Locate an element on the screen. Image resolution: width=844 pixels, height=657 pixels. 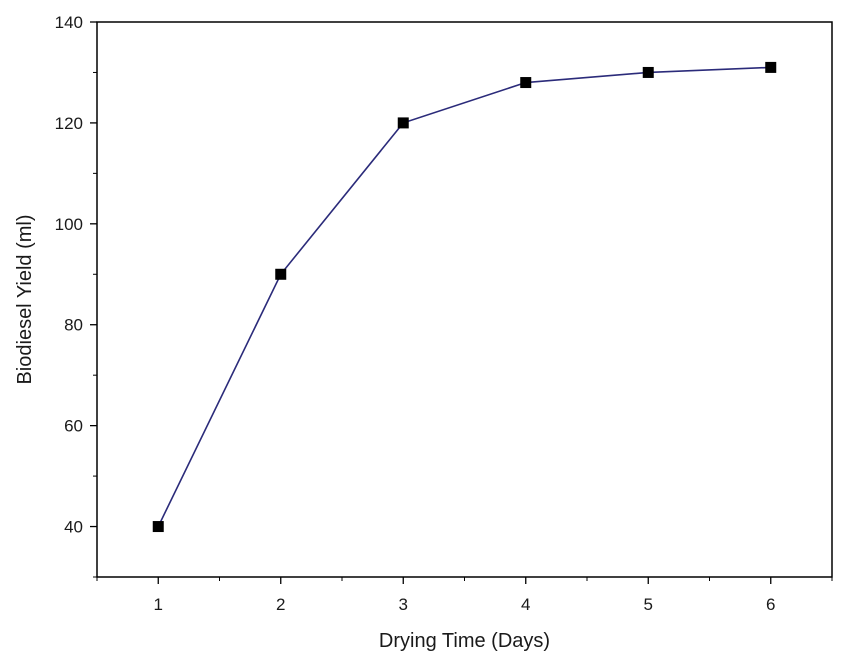
y-tick-label: 120 is located at coordinates (69, 123).